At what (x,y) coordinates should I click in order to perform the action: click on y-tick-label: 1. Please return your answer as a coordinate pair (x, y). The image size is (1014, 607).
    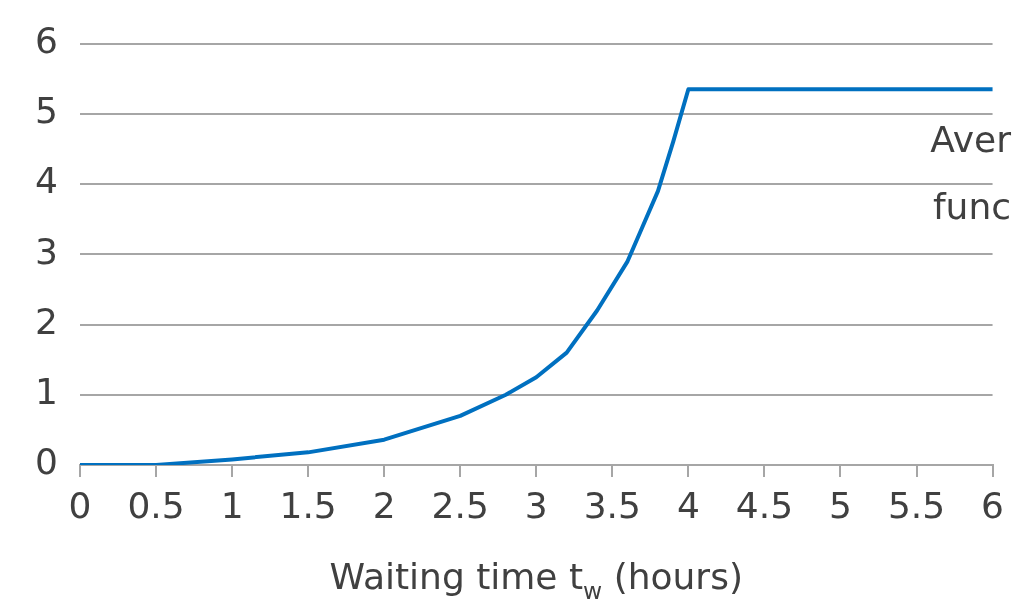
    Looking at the image, I should click on (46, 392).